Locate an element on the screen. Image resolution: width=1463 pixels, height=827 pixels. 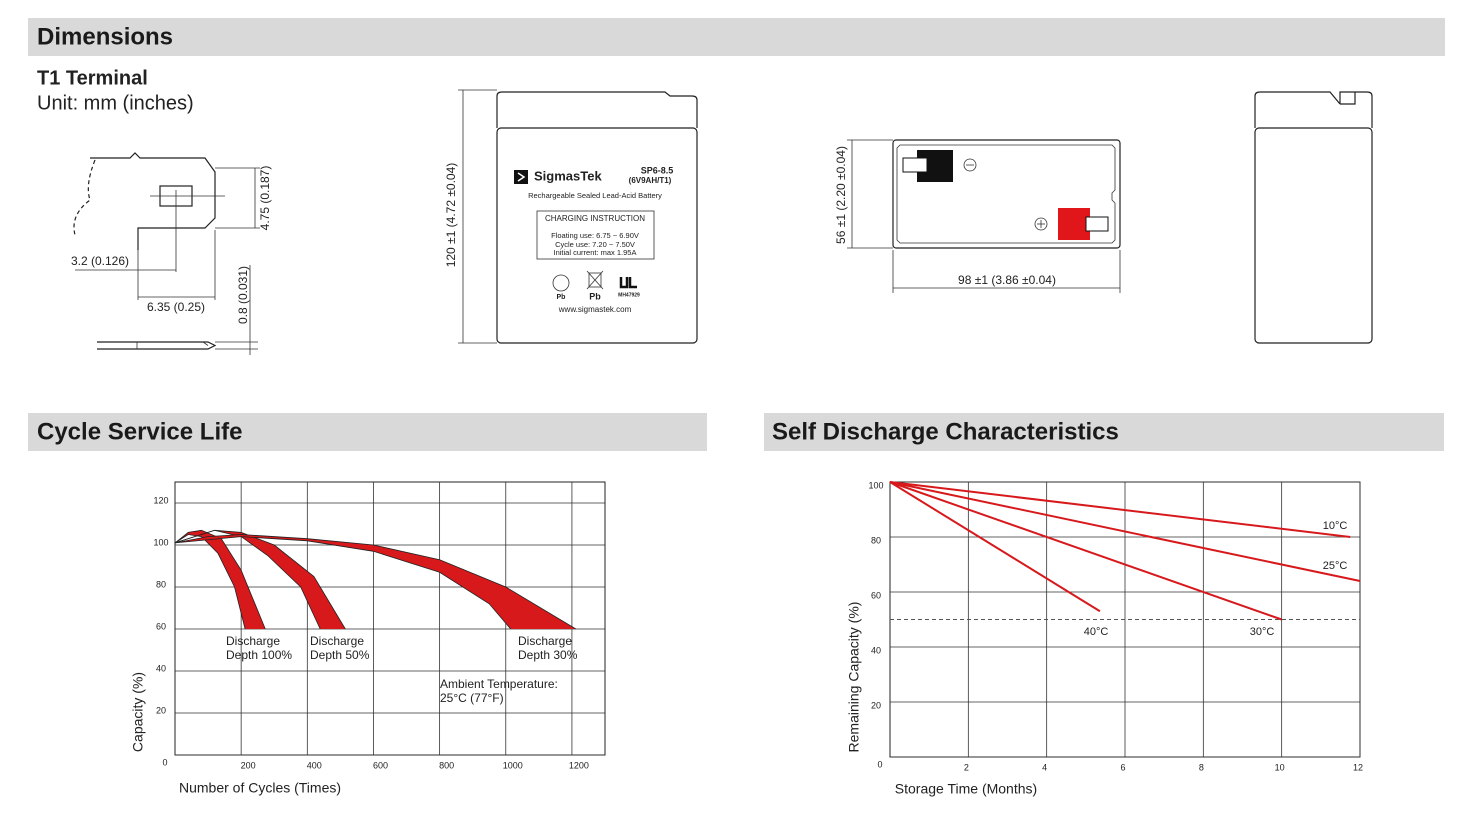
model: SP6-8.5 is located at coordinates (657, 170).